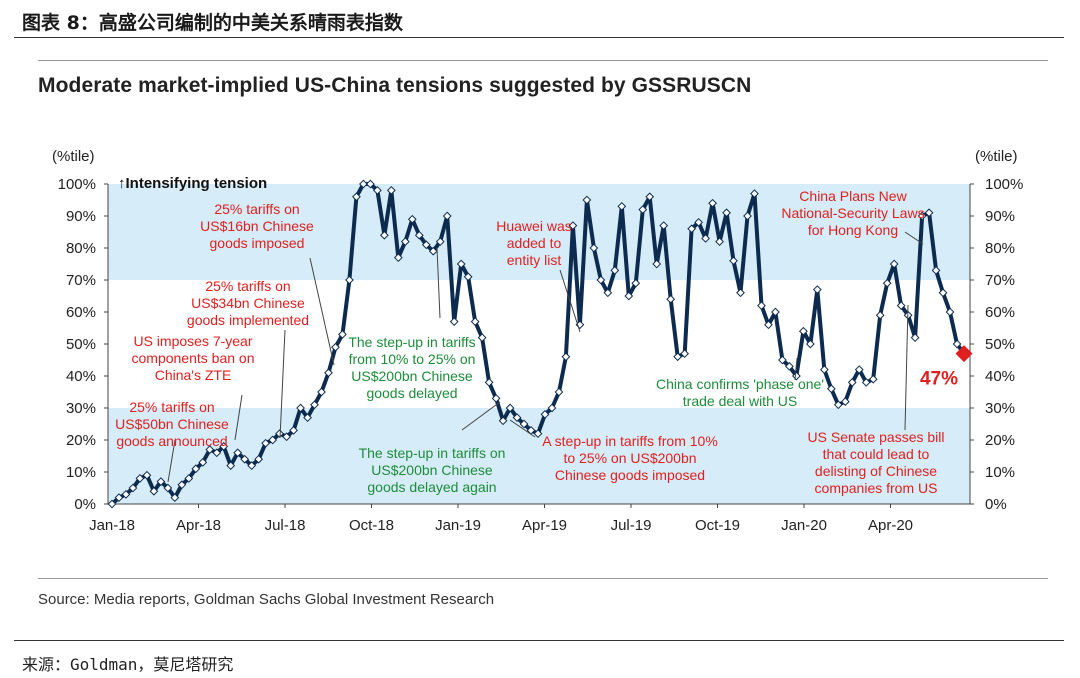 This screenshot has width=1080, height=678. What do you see at coordinates (112, 525) in the screenshot?
I see `x-tick-label: Jan-18` at bounding box center [112, 525].